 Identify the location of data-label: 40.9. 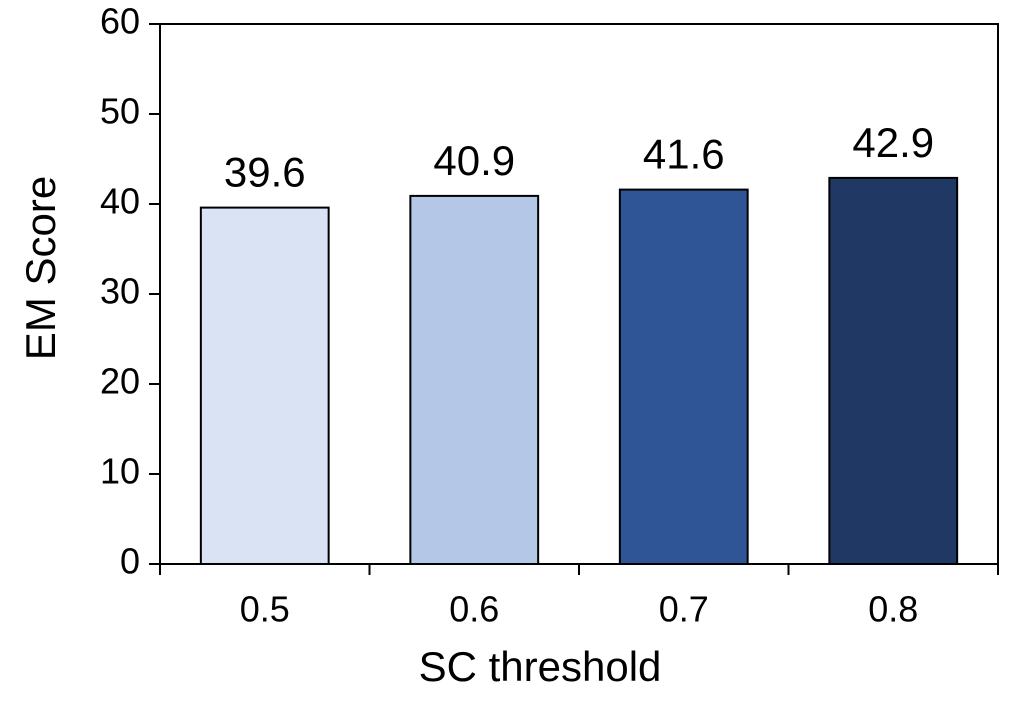
(474, 160).